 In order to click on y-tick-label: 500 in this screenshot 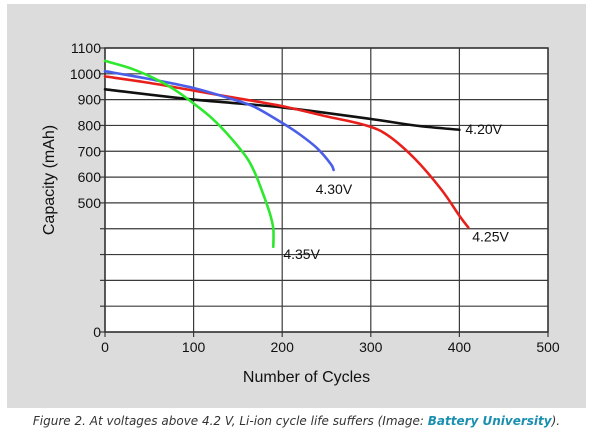, I will do `click(90, 203)`.